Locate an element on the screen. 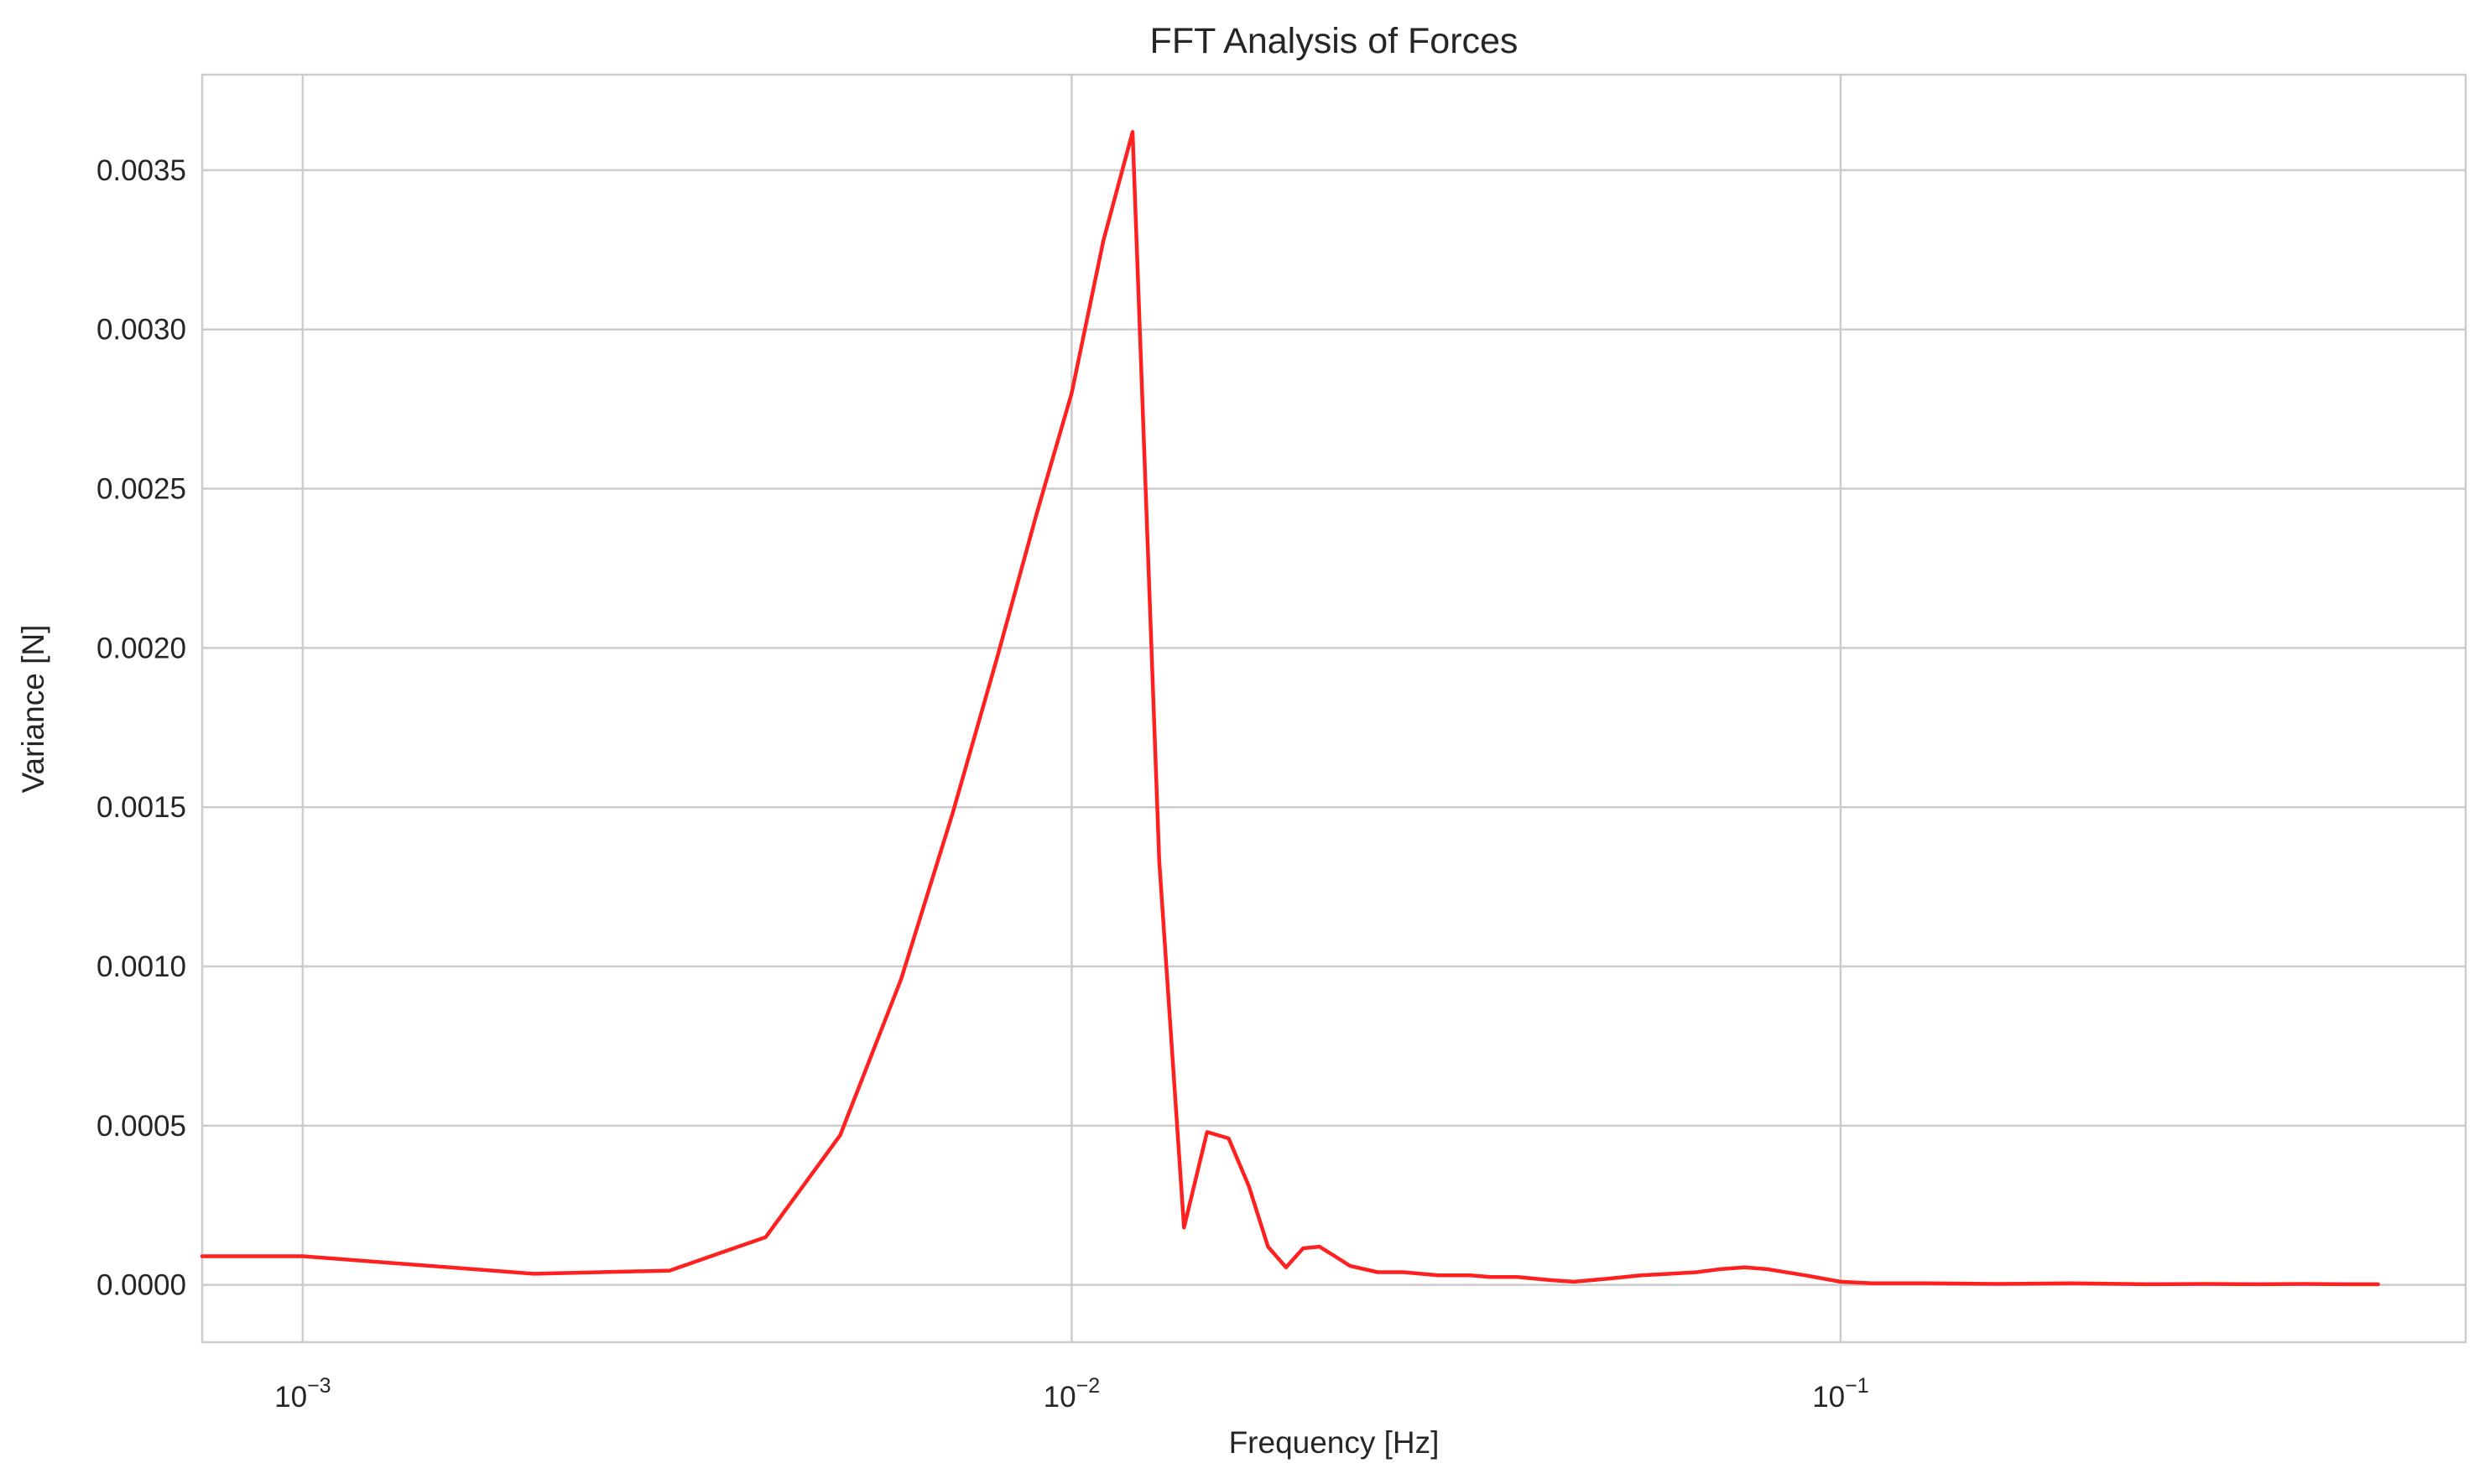 The height and width of the screenshot is (1484, 2490). y-tick-label: 0.0035 is located at coordinates (141, 170).